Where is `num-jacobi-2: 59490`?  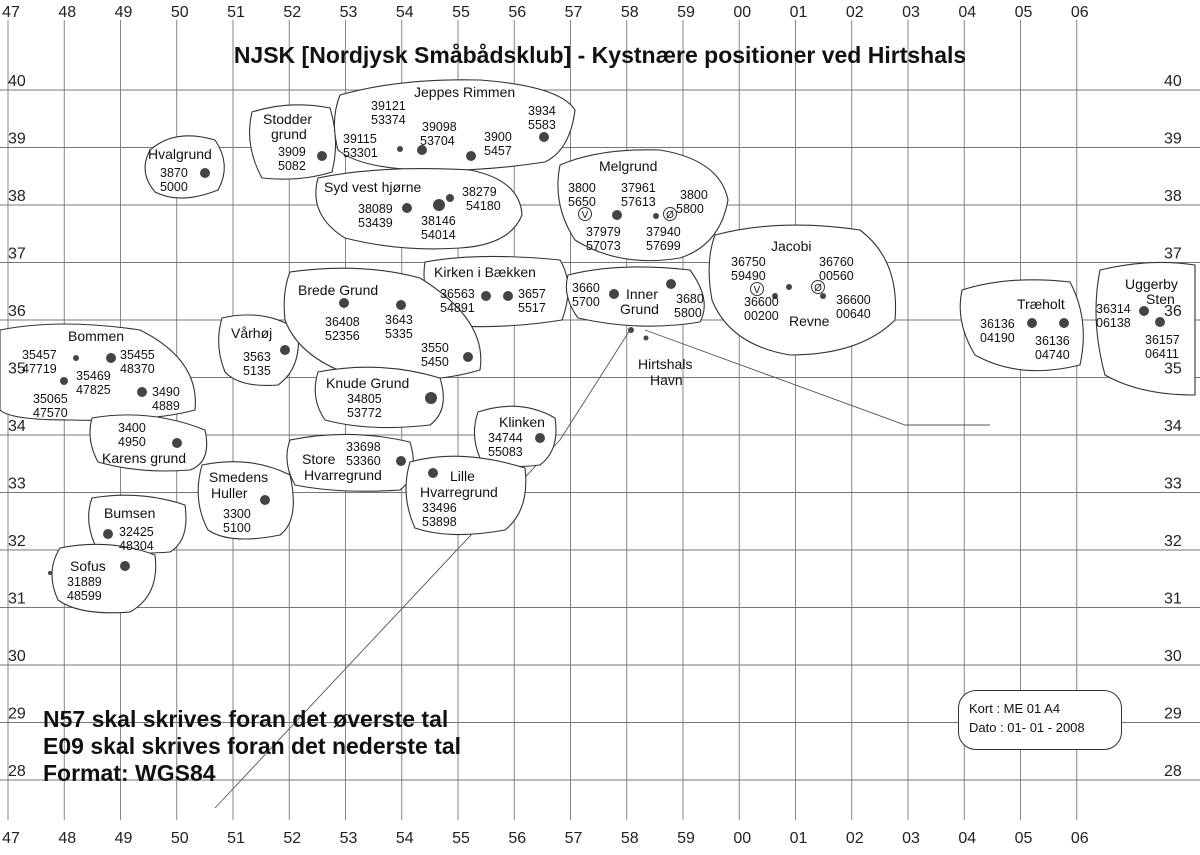 num-jacobi-2: 59490 is located at coordinates (748, 276).